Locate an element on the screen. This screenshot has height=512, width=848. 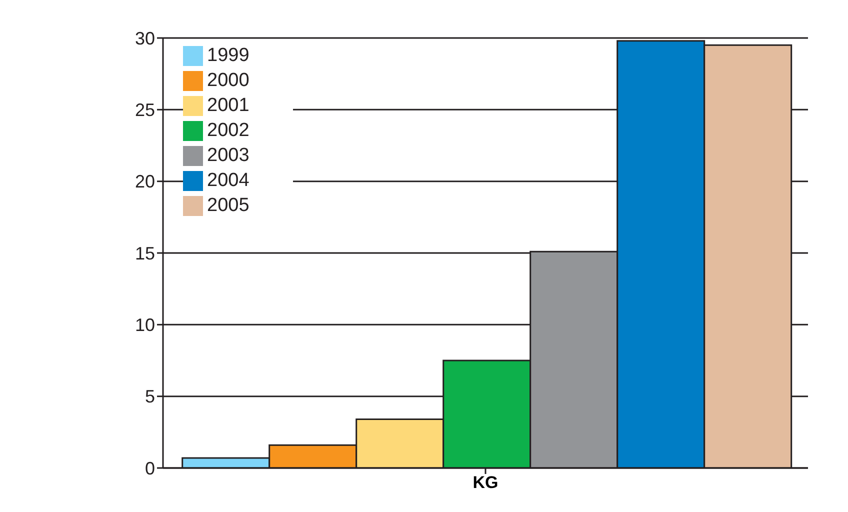
y-tick-label: 20 is located at coordinates (144, 182).